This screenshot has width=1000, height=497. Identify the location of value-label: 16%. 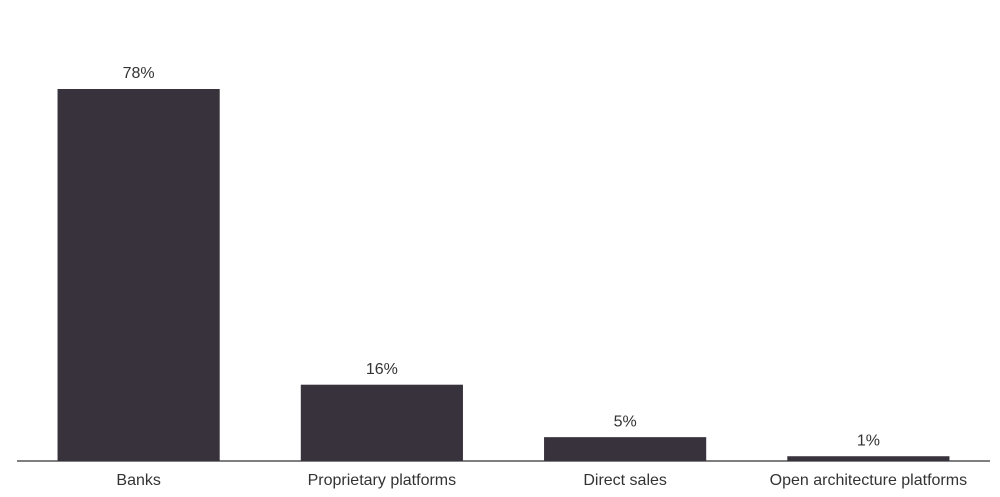
(382, 369).